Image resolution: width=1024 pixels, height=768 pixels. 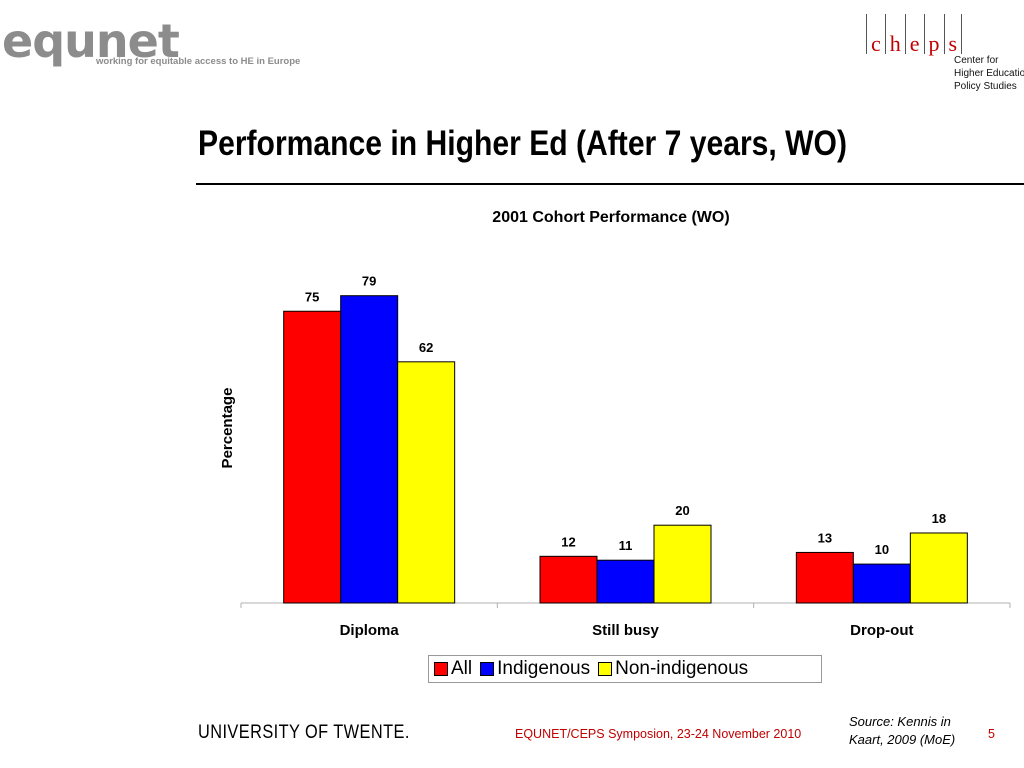 What do you see at coordinates (91, 41) in the screenshot?
I see `equnet-logo-text: equnet` at bounding box center [91, 41].